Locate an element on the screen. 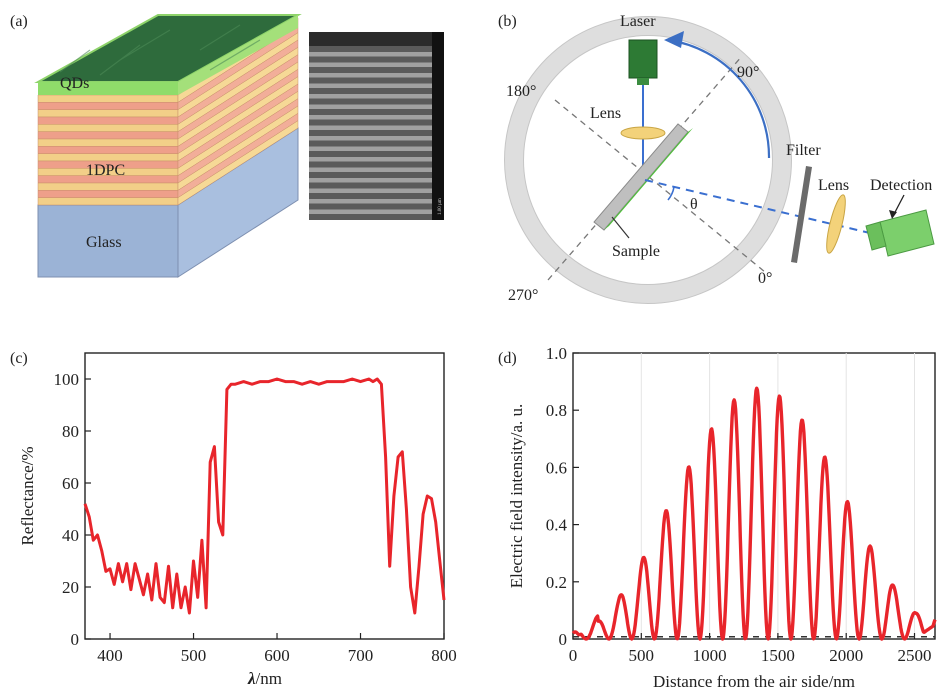 This screenshot has height=693, width=949. theta-arc is located at coordinates (671, 193).